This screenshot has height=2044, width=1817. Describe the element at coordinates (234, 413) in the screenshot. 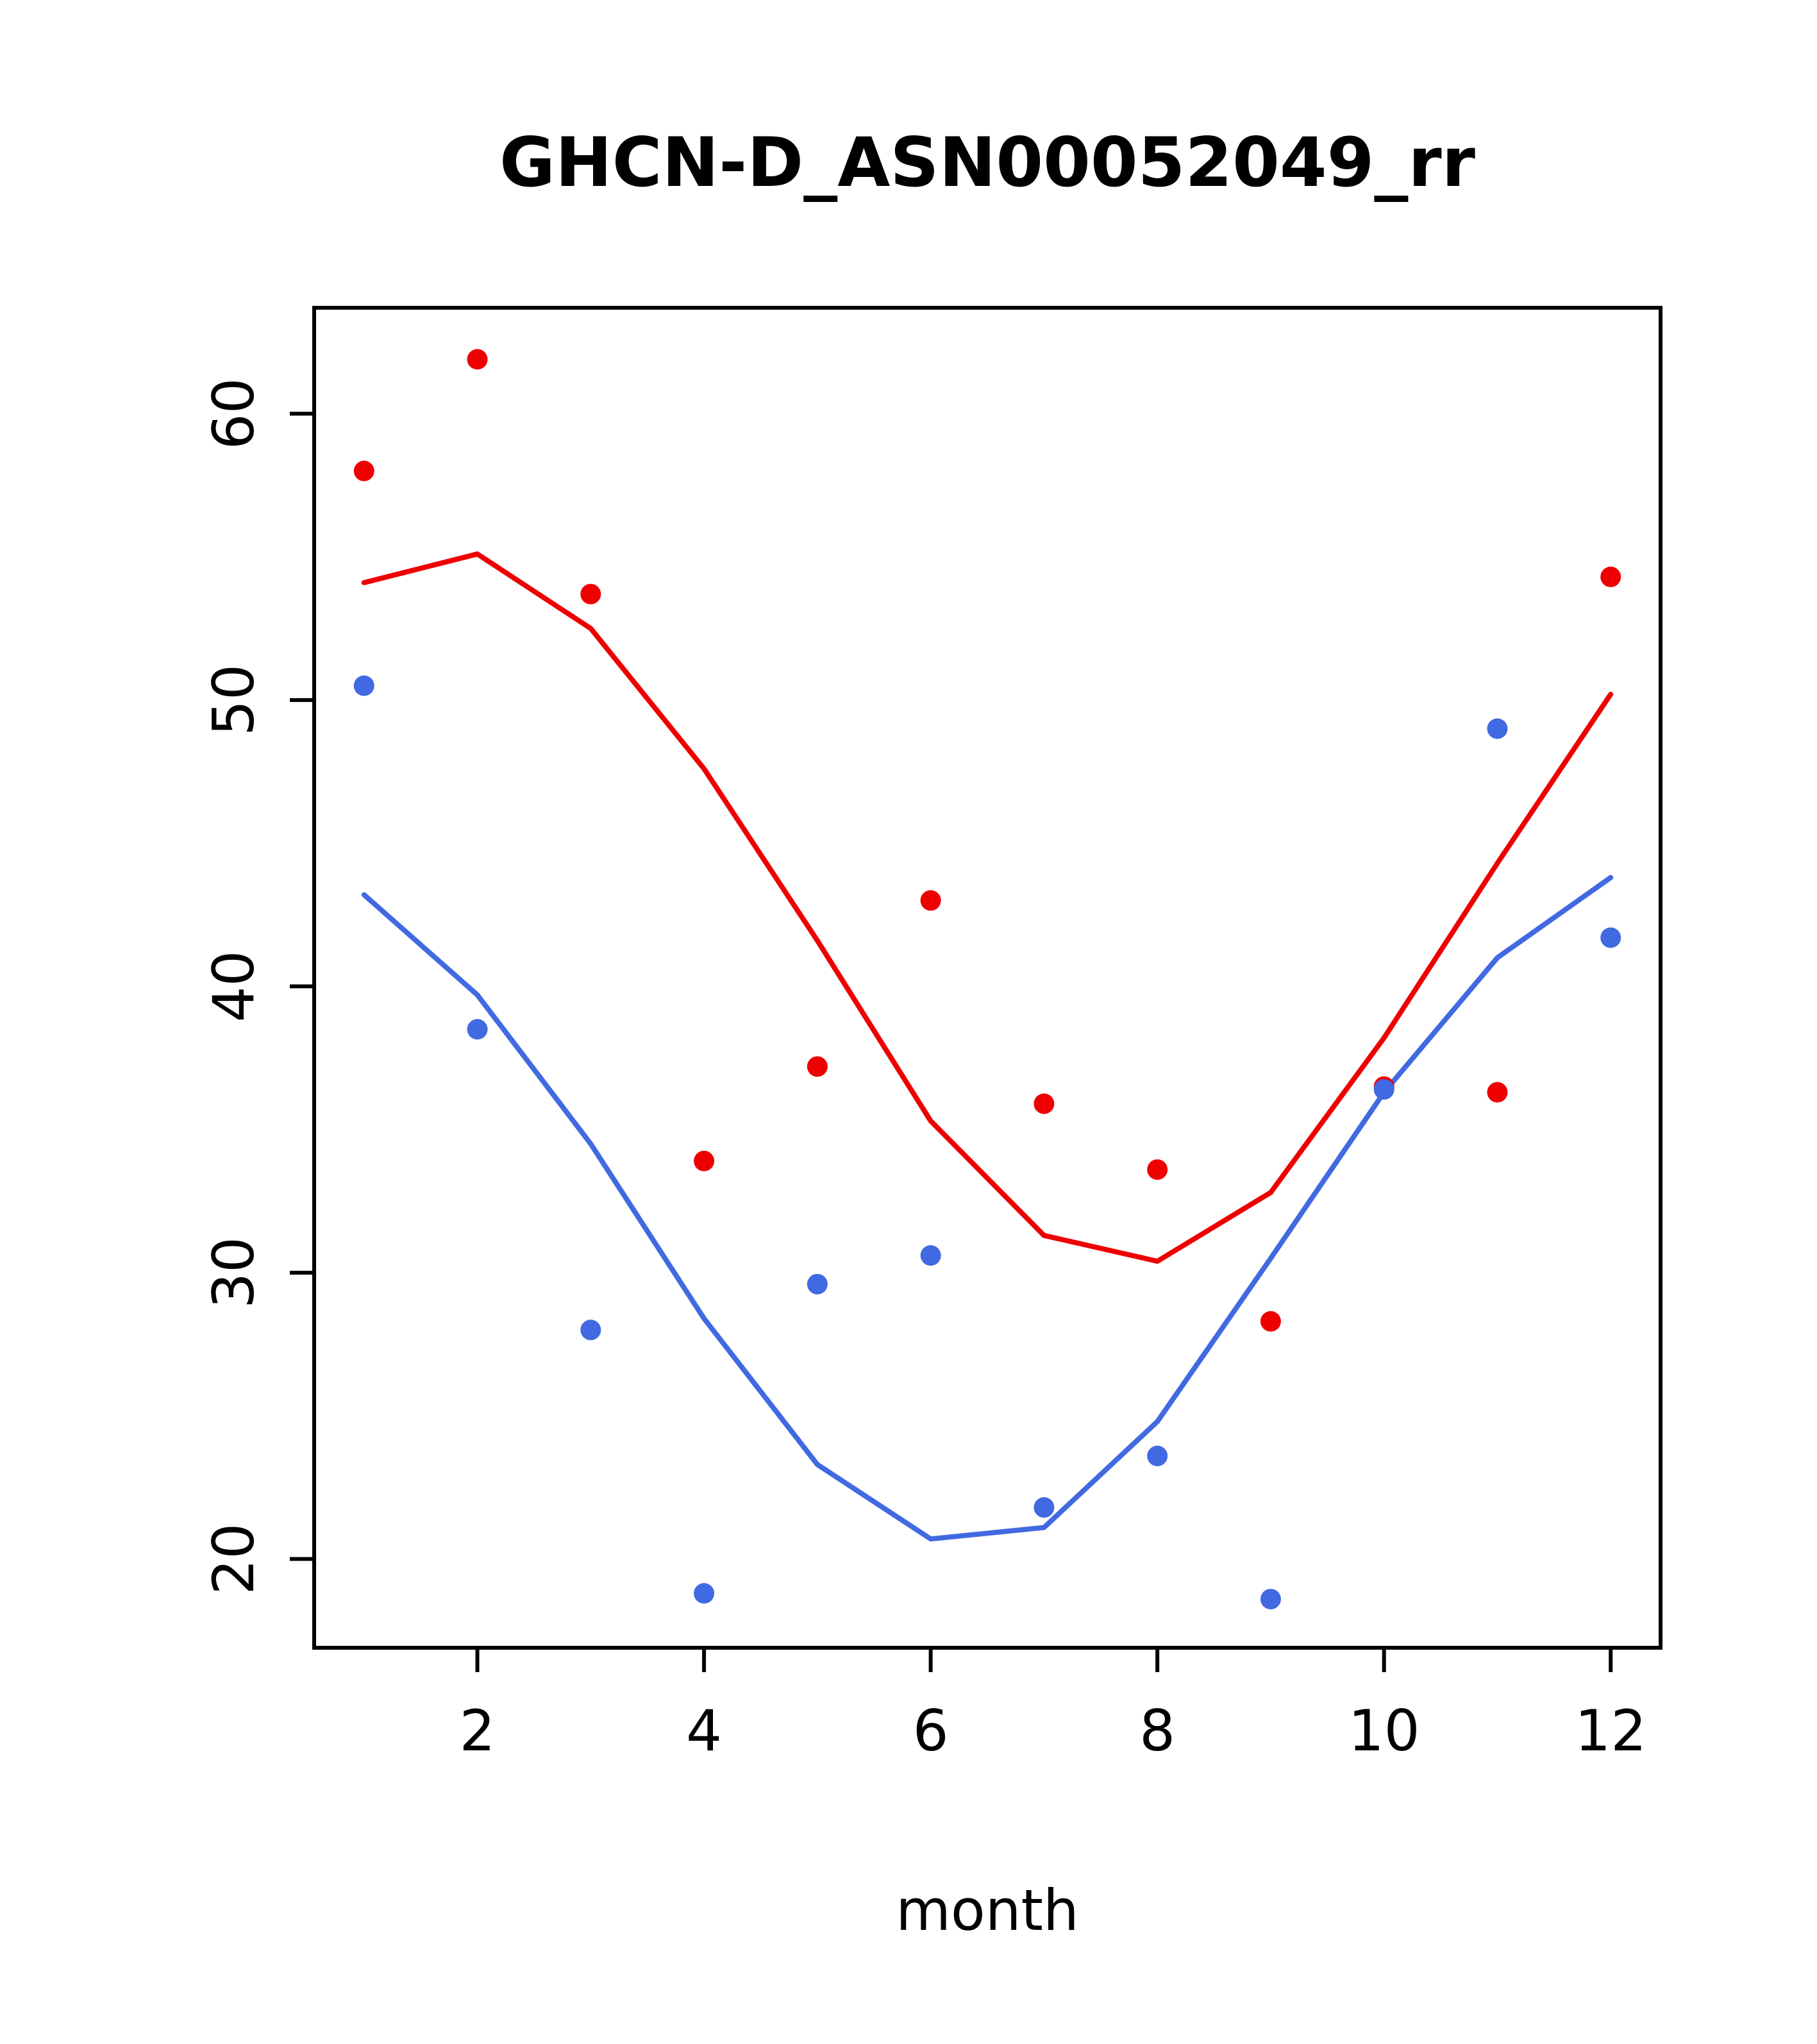

I see `y-tick-label: 60` at that location.